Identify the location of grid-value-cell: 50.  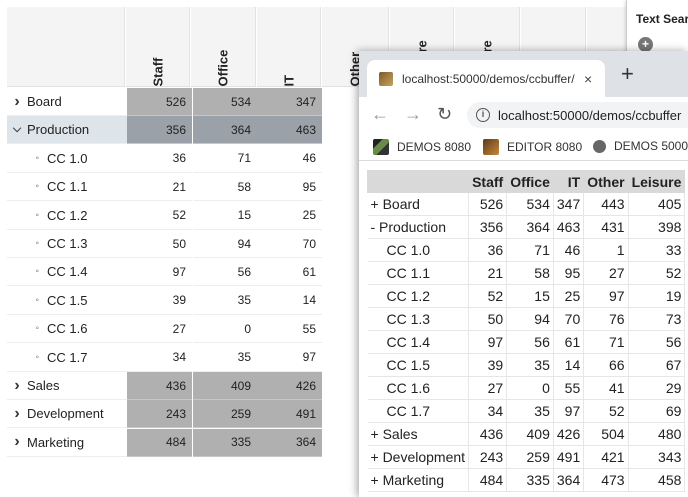
(159, 244).